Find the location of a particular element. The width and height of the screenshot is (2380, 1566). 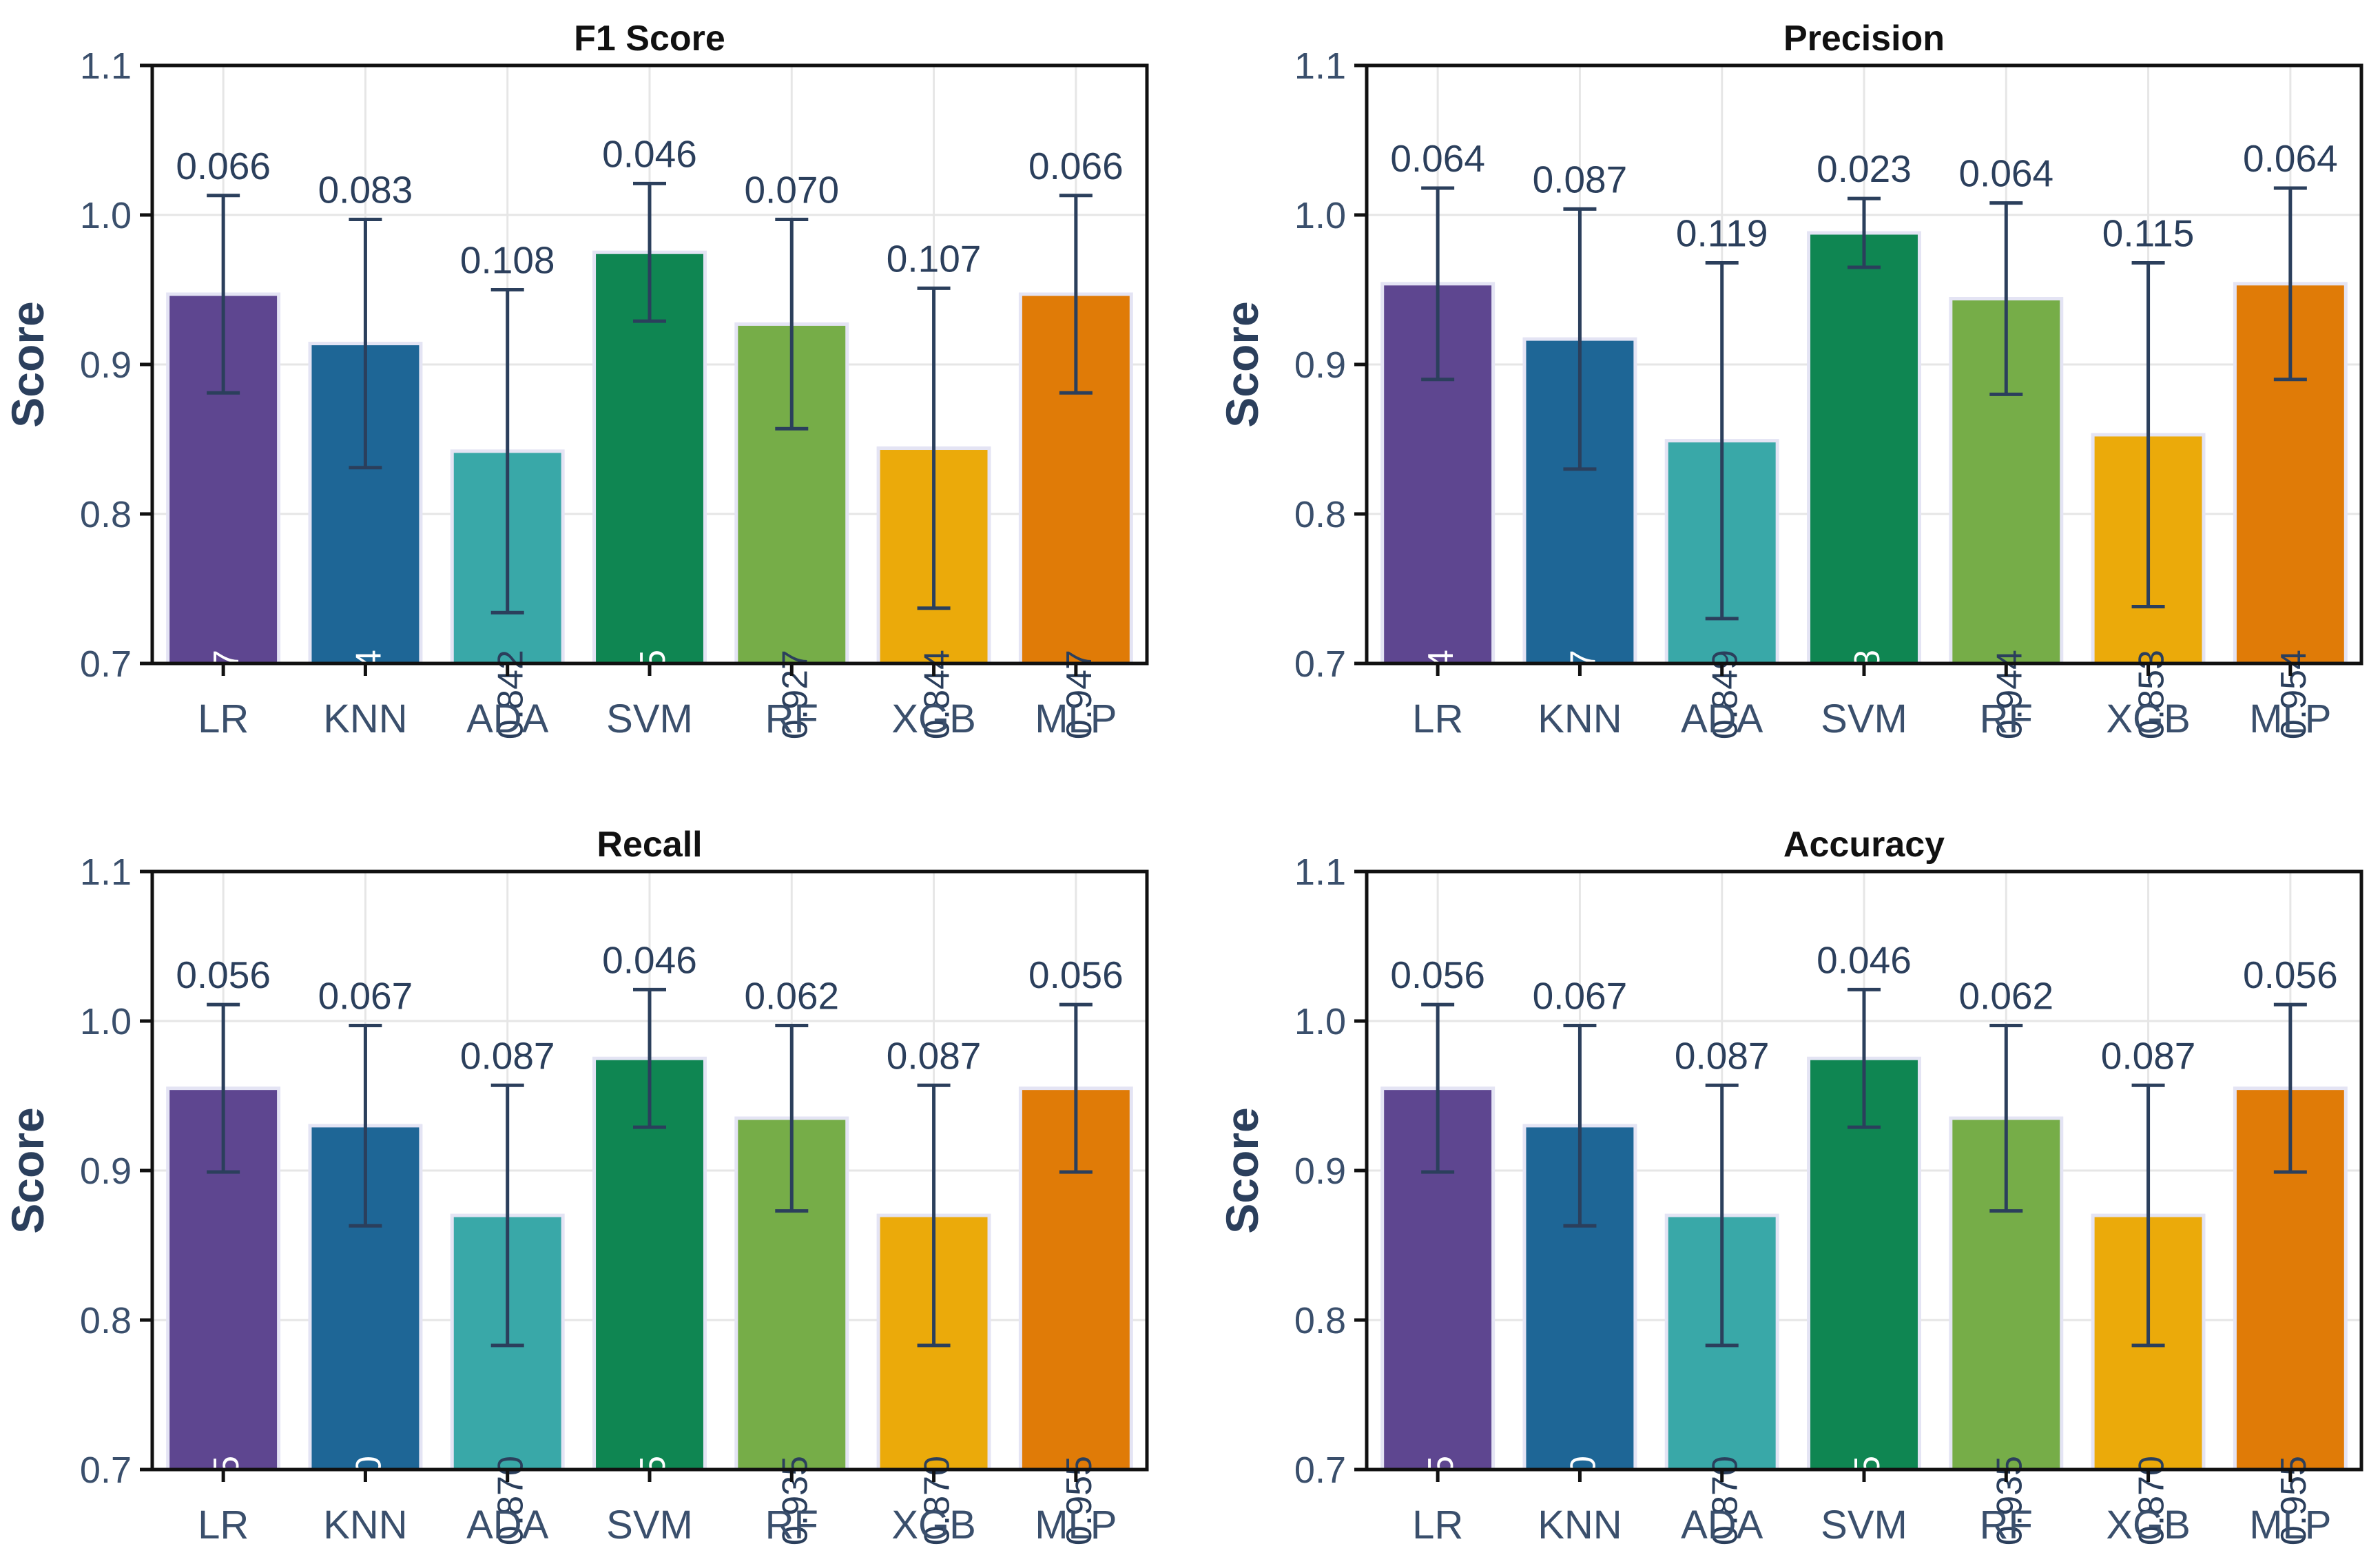

error-label: 0.119 is located at coordinates (1722, 233).